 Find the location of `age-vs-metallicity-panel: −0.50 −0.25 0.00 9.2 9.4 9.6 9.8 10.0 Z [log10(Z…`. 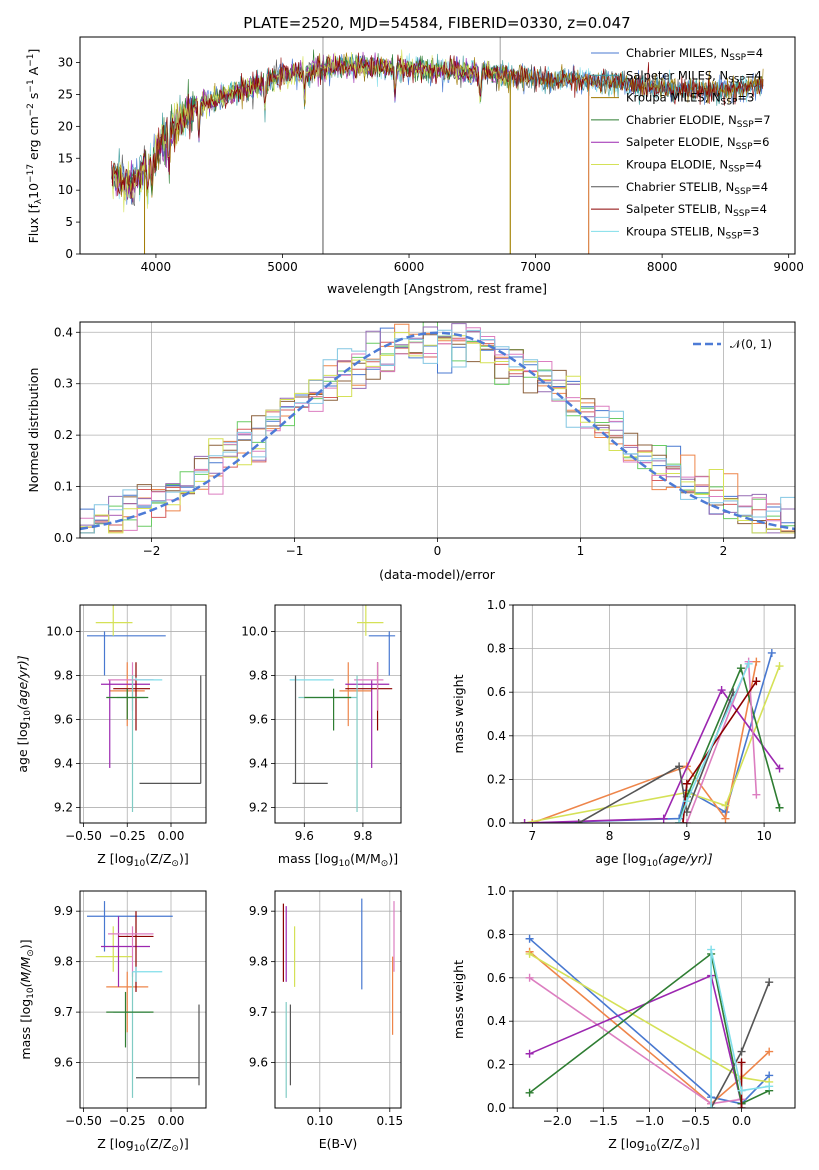

age-vs-metallicity-panel: −0.50 −0.25 0.00 9.2 9.4 9.6 9.8 10.0 Z [log10(Z… is located at coordinates (111, 736).